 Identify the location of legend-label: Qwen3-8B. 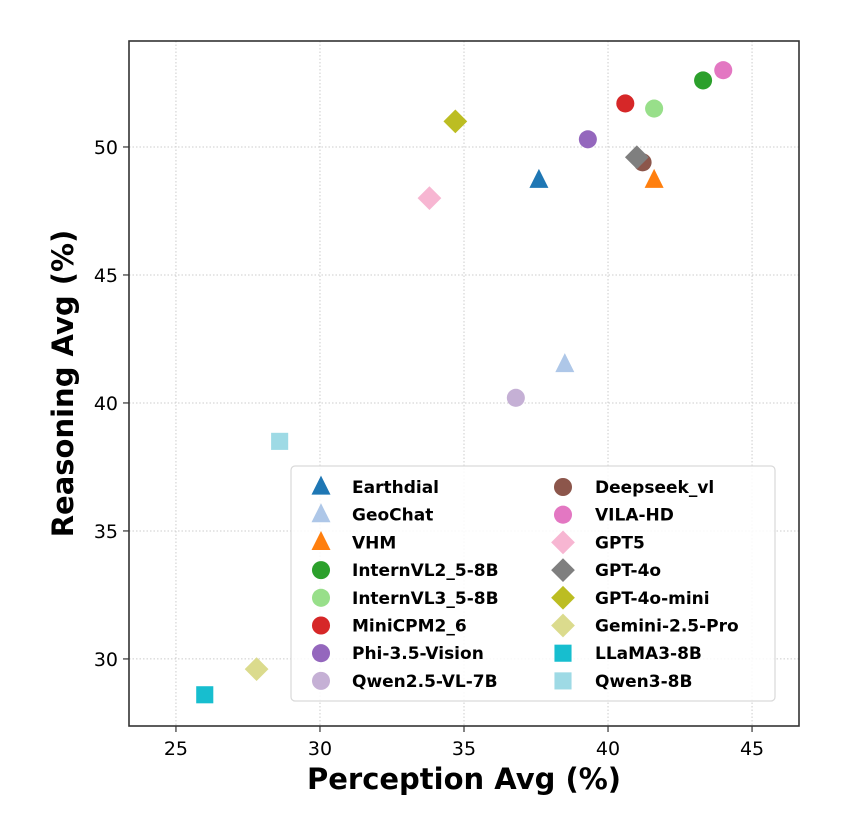
(643, 682).